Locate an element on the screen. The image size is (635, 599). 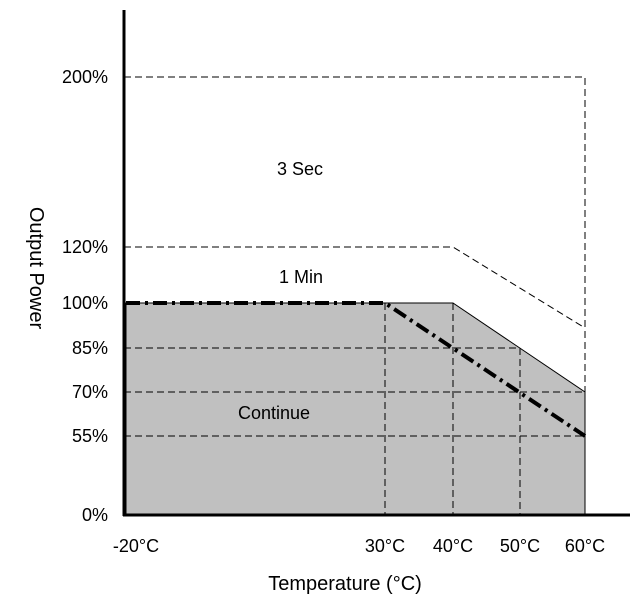
annotation-3-sec: 3 Sec is located at coordinates (300, 169).